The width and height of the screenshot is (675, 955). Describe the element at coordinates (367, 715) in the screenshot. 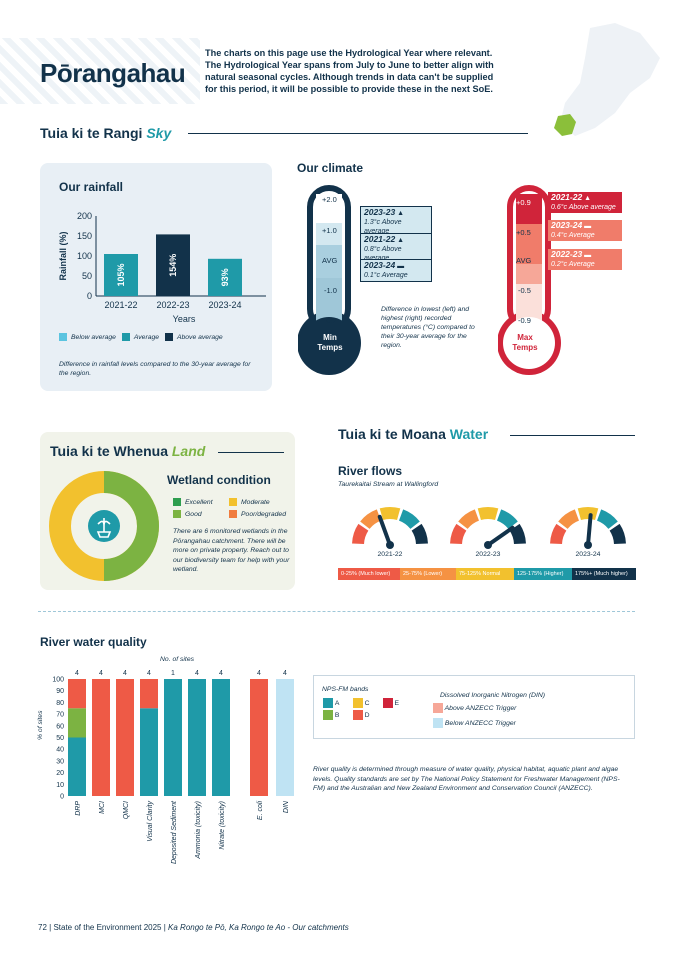

I see `band-d-label: D` at that location.